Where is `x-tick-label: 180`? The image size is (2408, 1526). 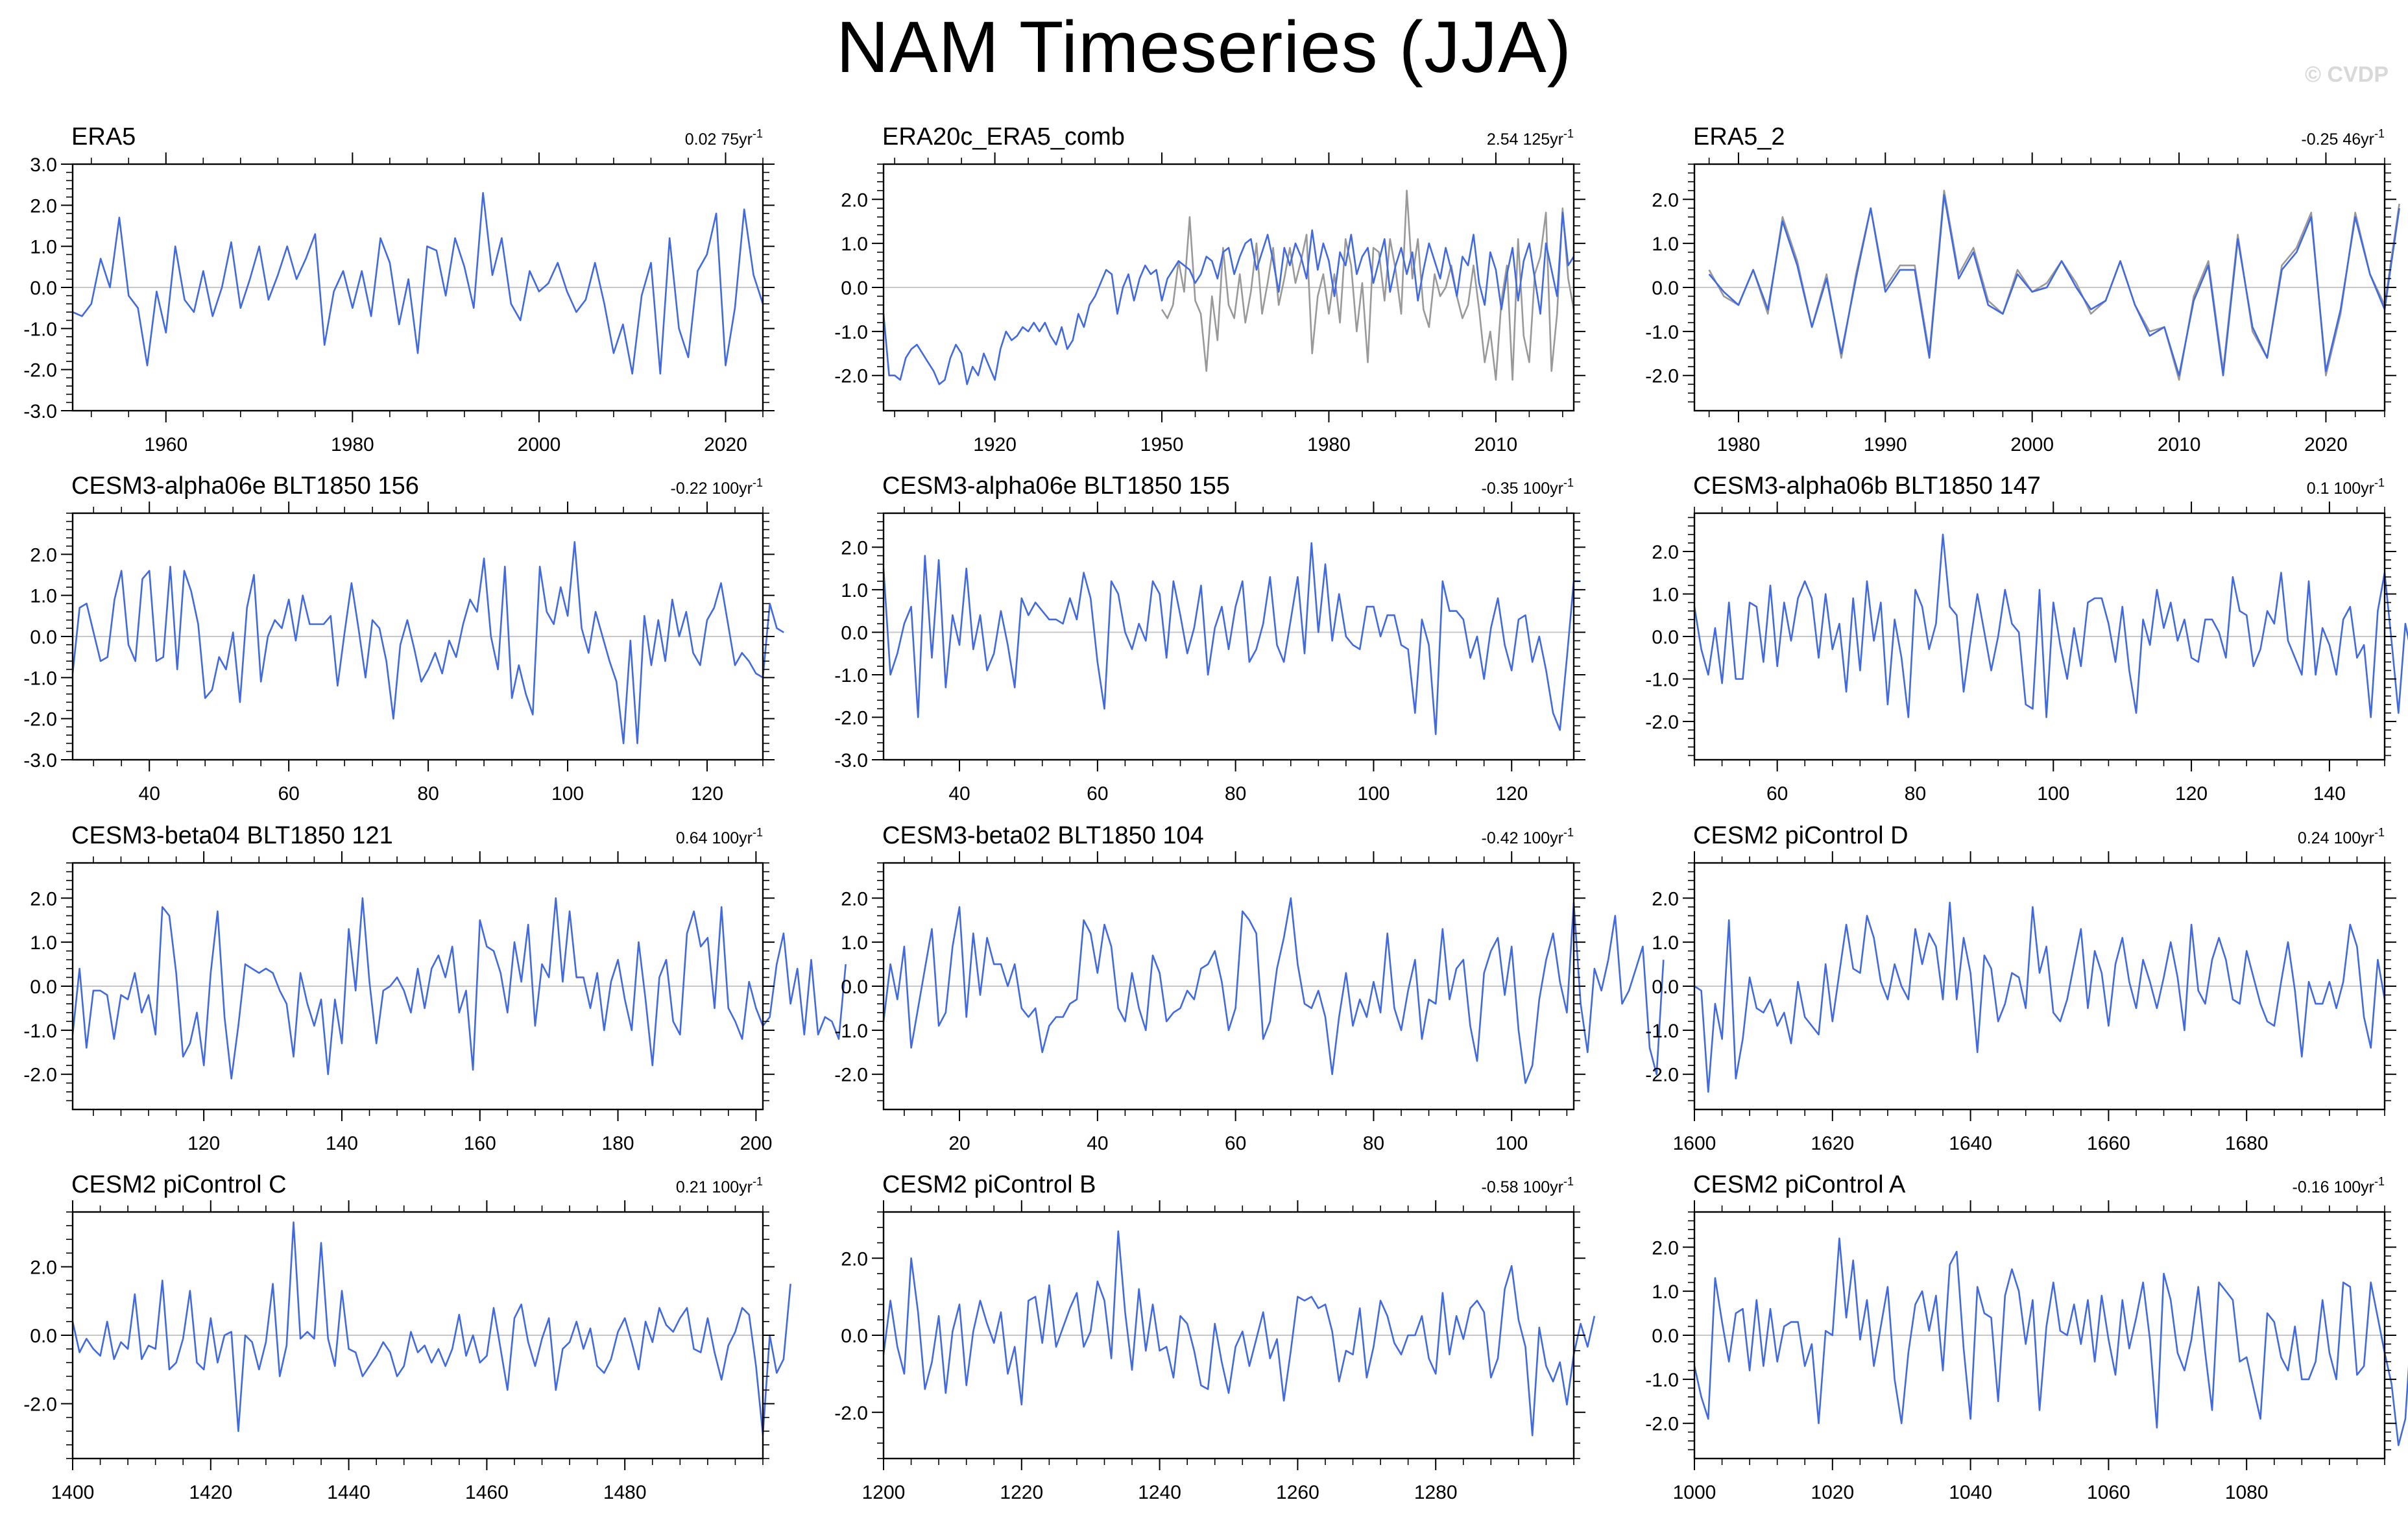 x-tick-label: 180 is located at coordinates (618, 1144).